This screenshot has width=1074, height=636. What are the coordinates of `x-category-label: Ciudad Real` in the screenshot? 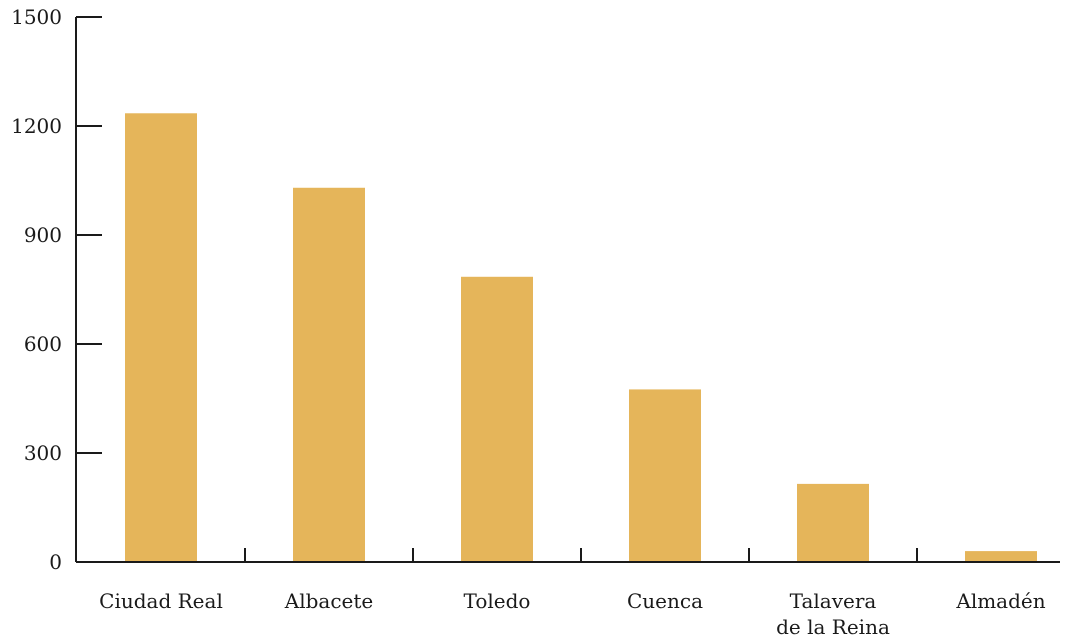 It's located at (161, 601).